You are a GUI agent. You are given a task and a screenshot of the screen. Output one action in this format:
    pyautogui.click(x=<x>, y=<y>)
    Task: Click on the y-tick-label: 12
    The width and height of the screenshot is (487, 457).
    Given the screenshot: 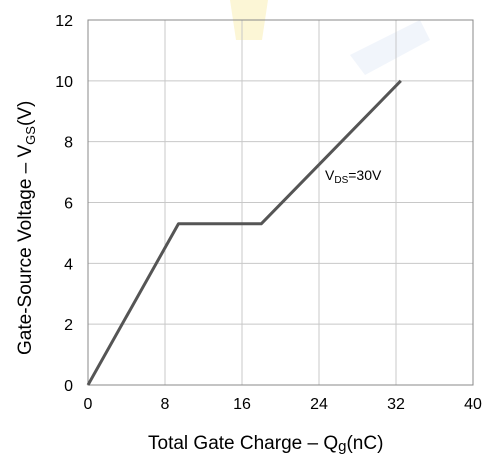 What is the action you would take?
    pyautogui.click(x=64, y=21)
    